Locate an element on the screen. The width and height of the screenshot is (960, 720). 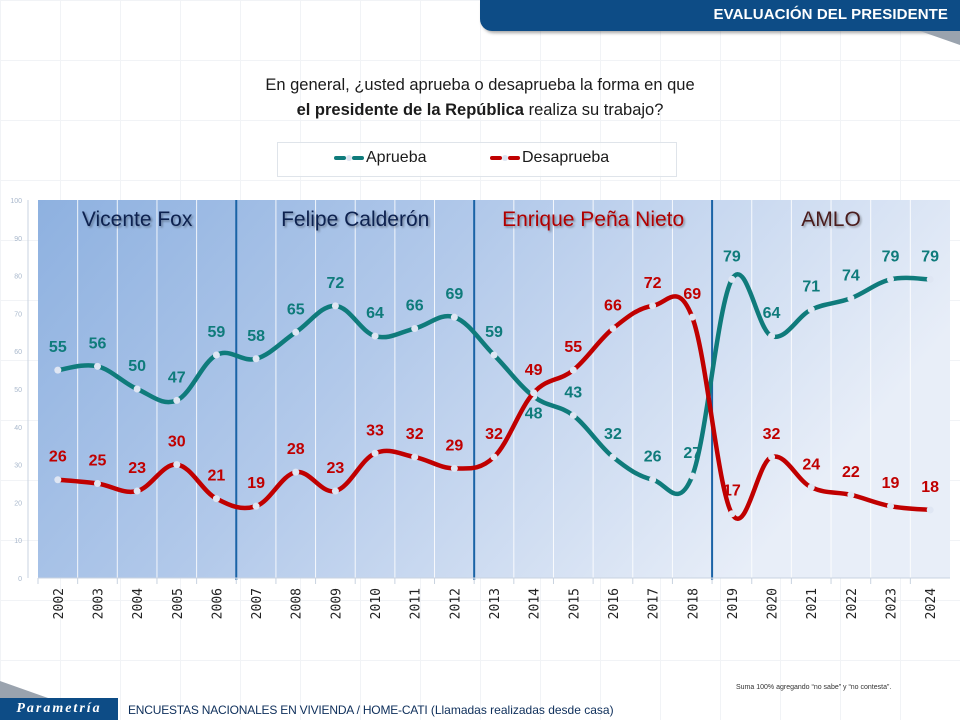
data-label-desaprueba: 49 is located at coordinates (534, 370).